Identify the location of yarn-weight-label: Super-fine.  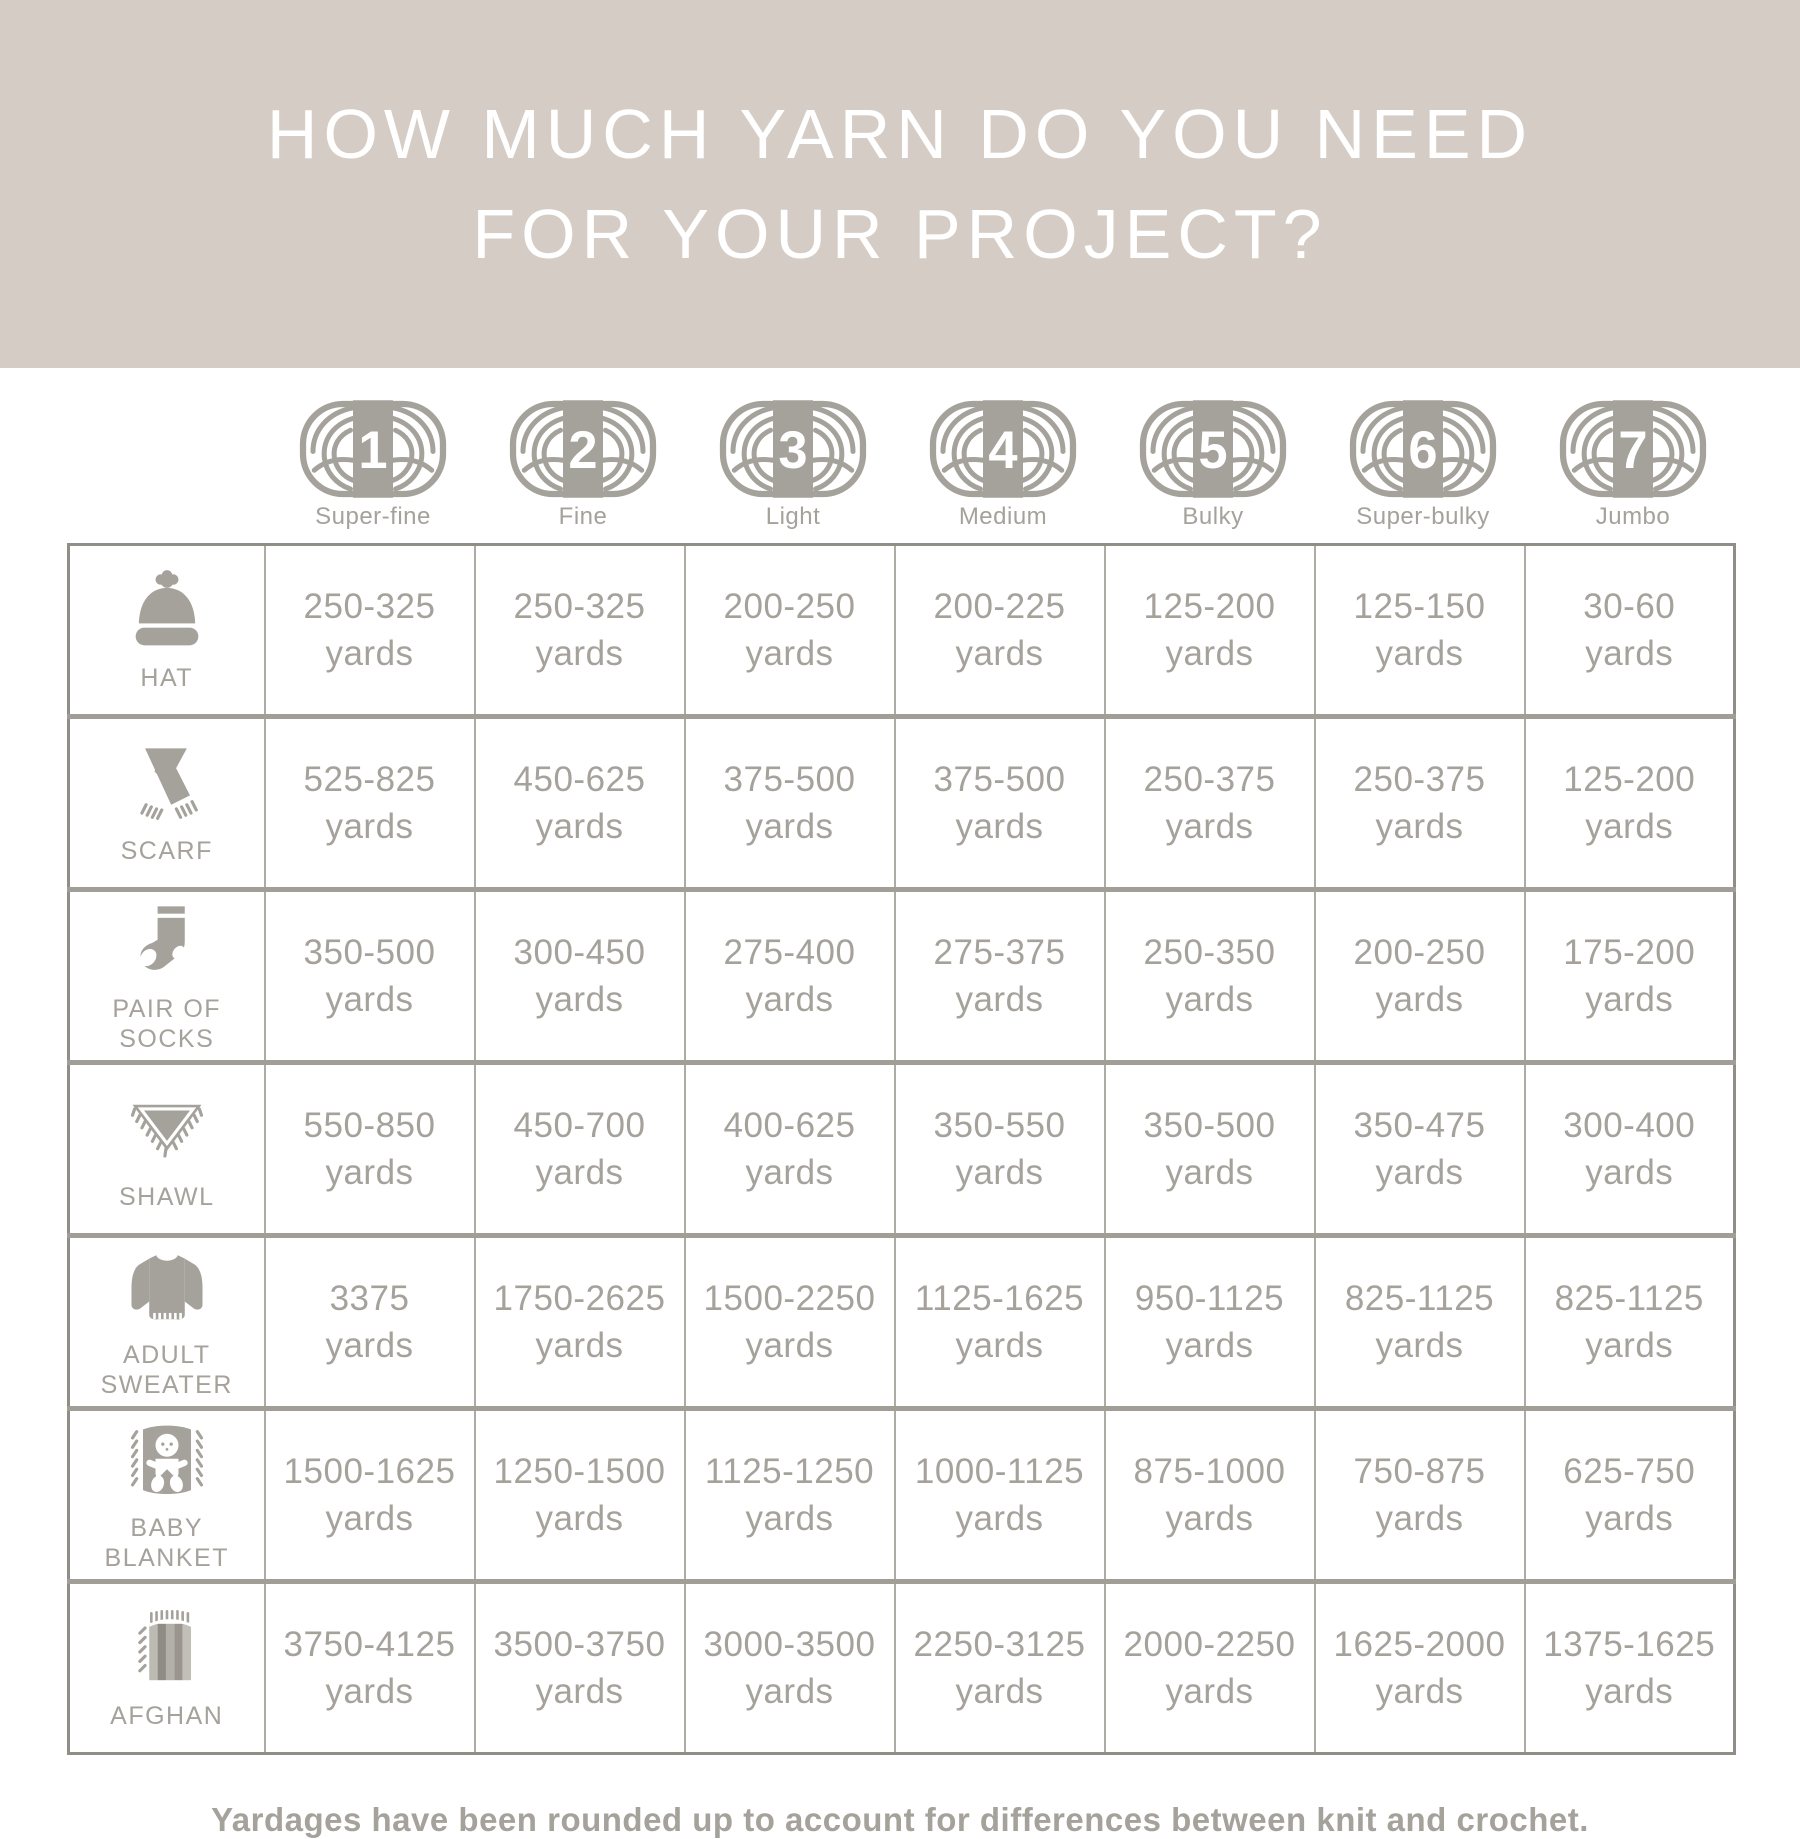
(373, 516).